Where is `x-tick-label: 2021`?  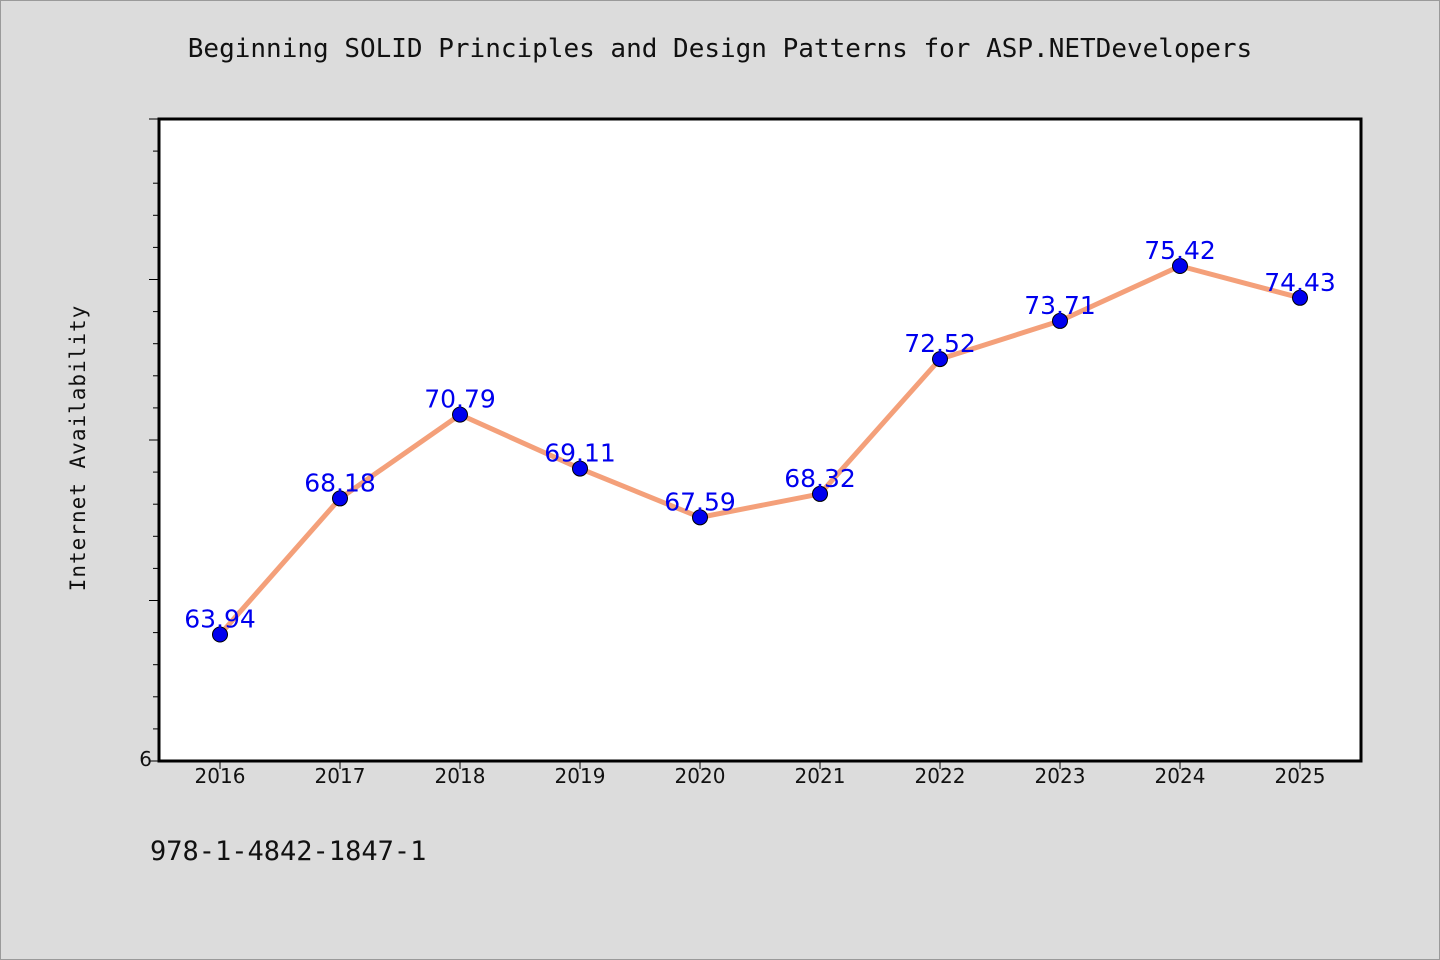
x-tick-label: 2021 is located at coordinates (820, 776).